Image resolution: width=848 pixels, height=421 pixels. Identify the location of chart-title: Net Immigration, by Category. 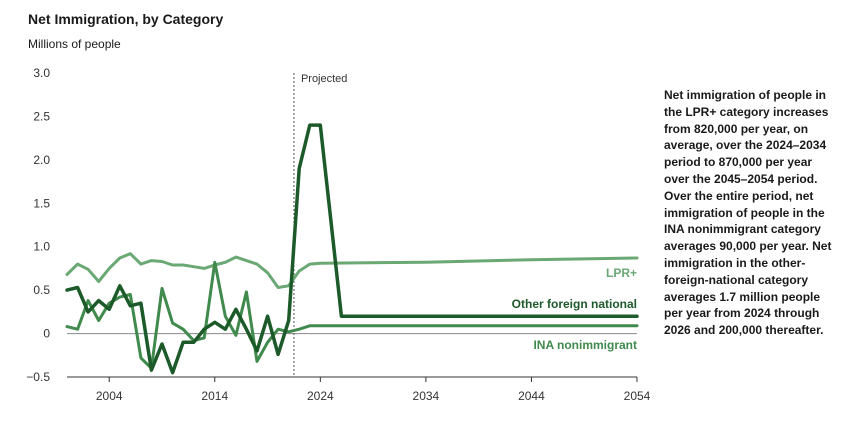
(126, 19).